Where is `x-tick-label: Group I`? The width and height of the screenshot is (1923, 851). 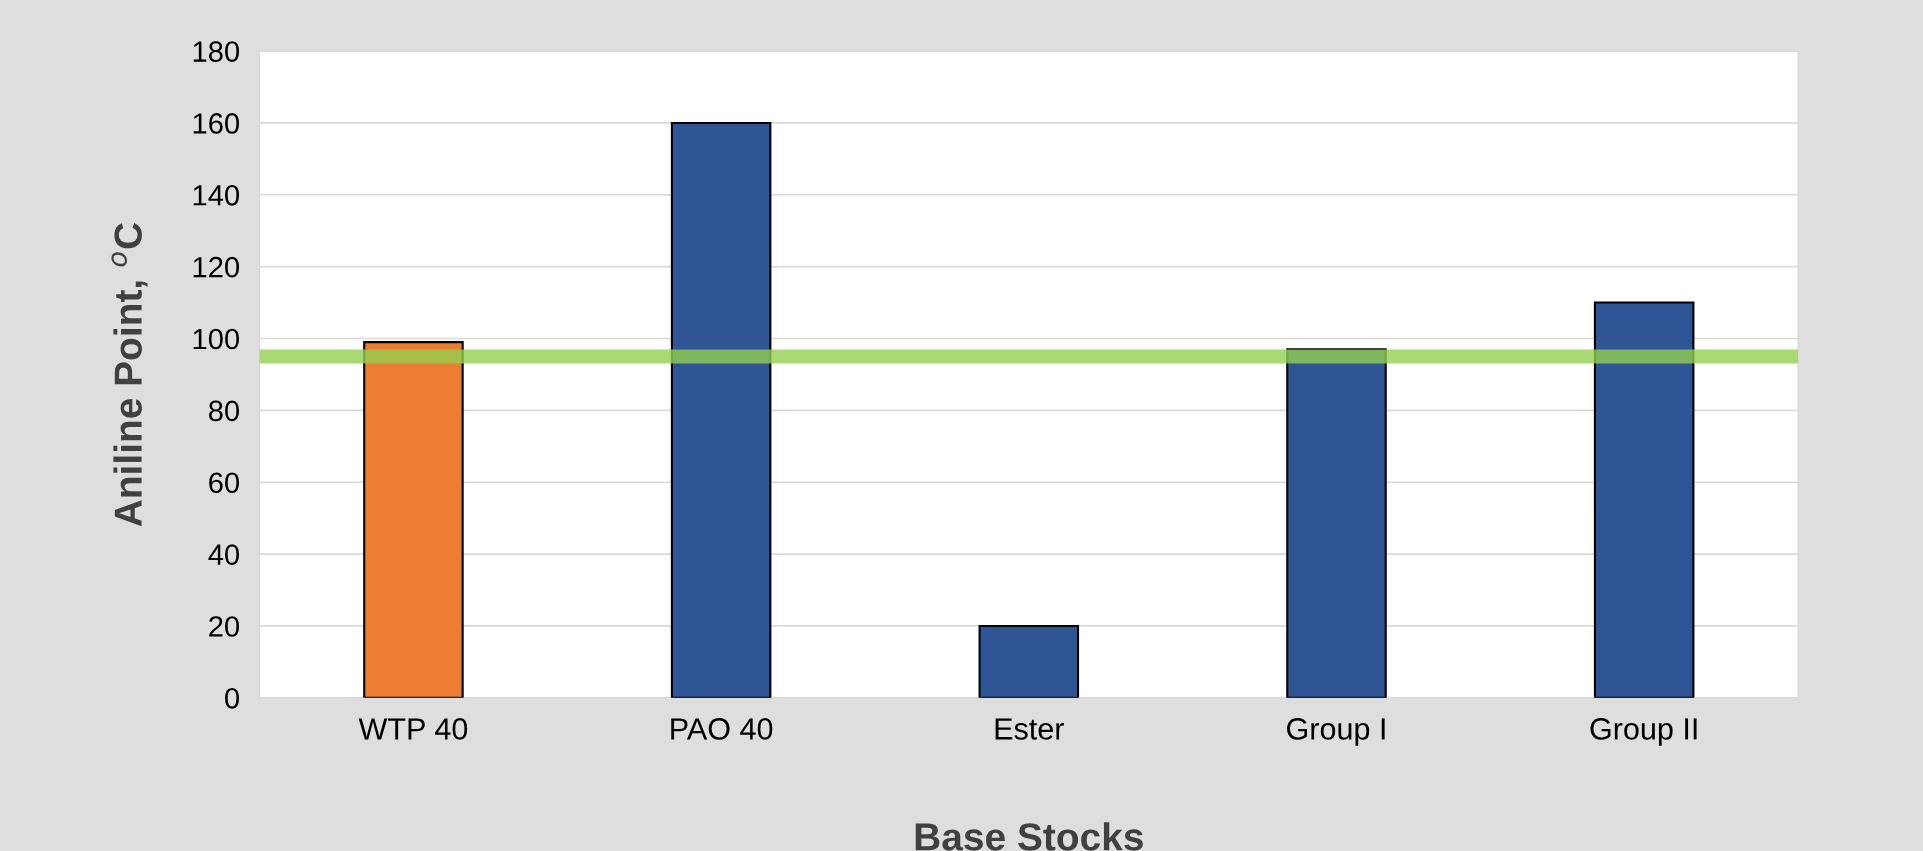
x-tick-label: Group I is located at coordinates (1336, 732).